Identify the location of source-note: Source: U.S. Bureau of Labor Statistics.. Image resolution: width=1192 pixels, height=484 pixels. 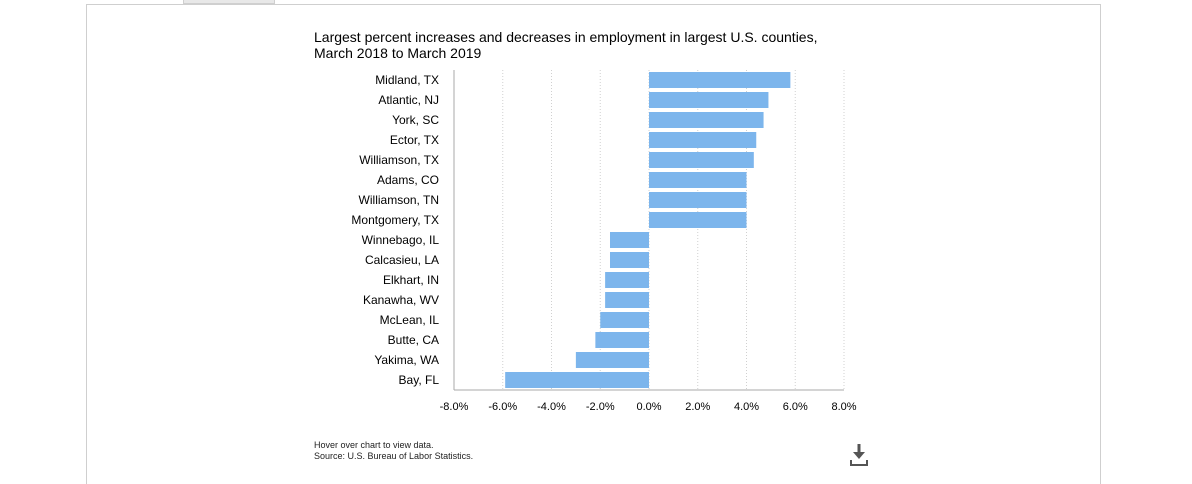
(394, 456).